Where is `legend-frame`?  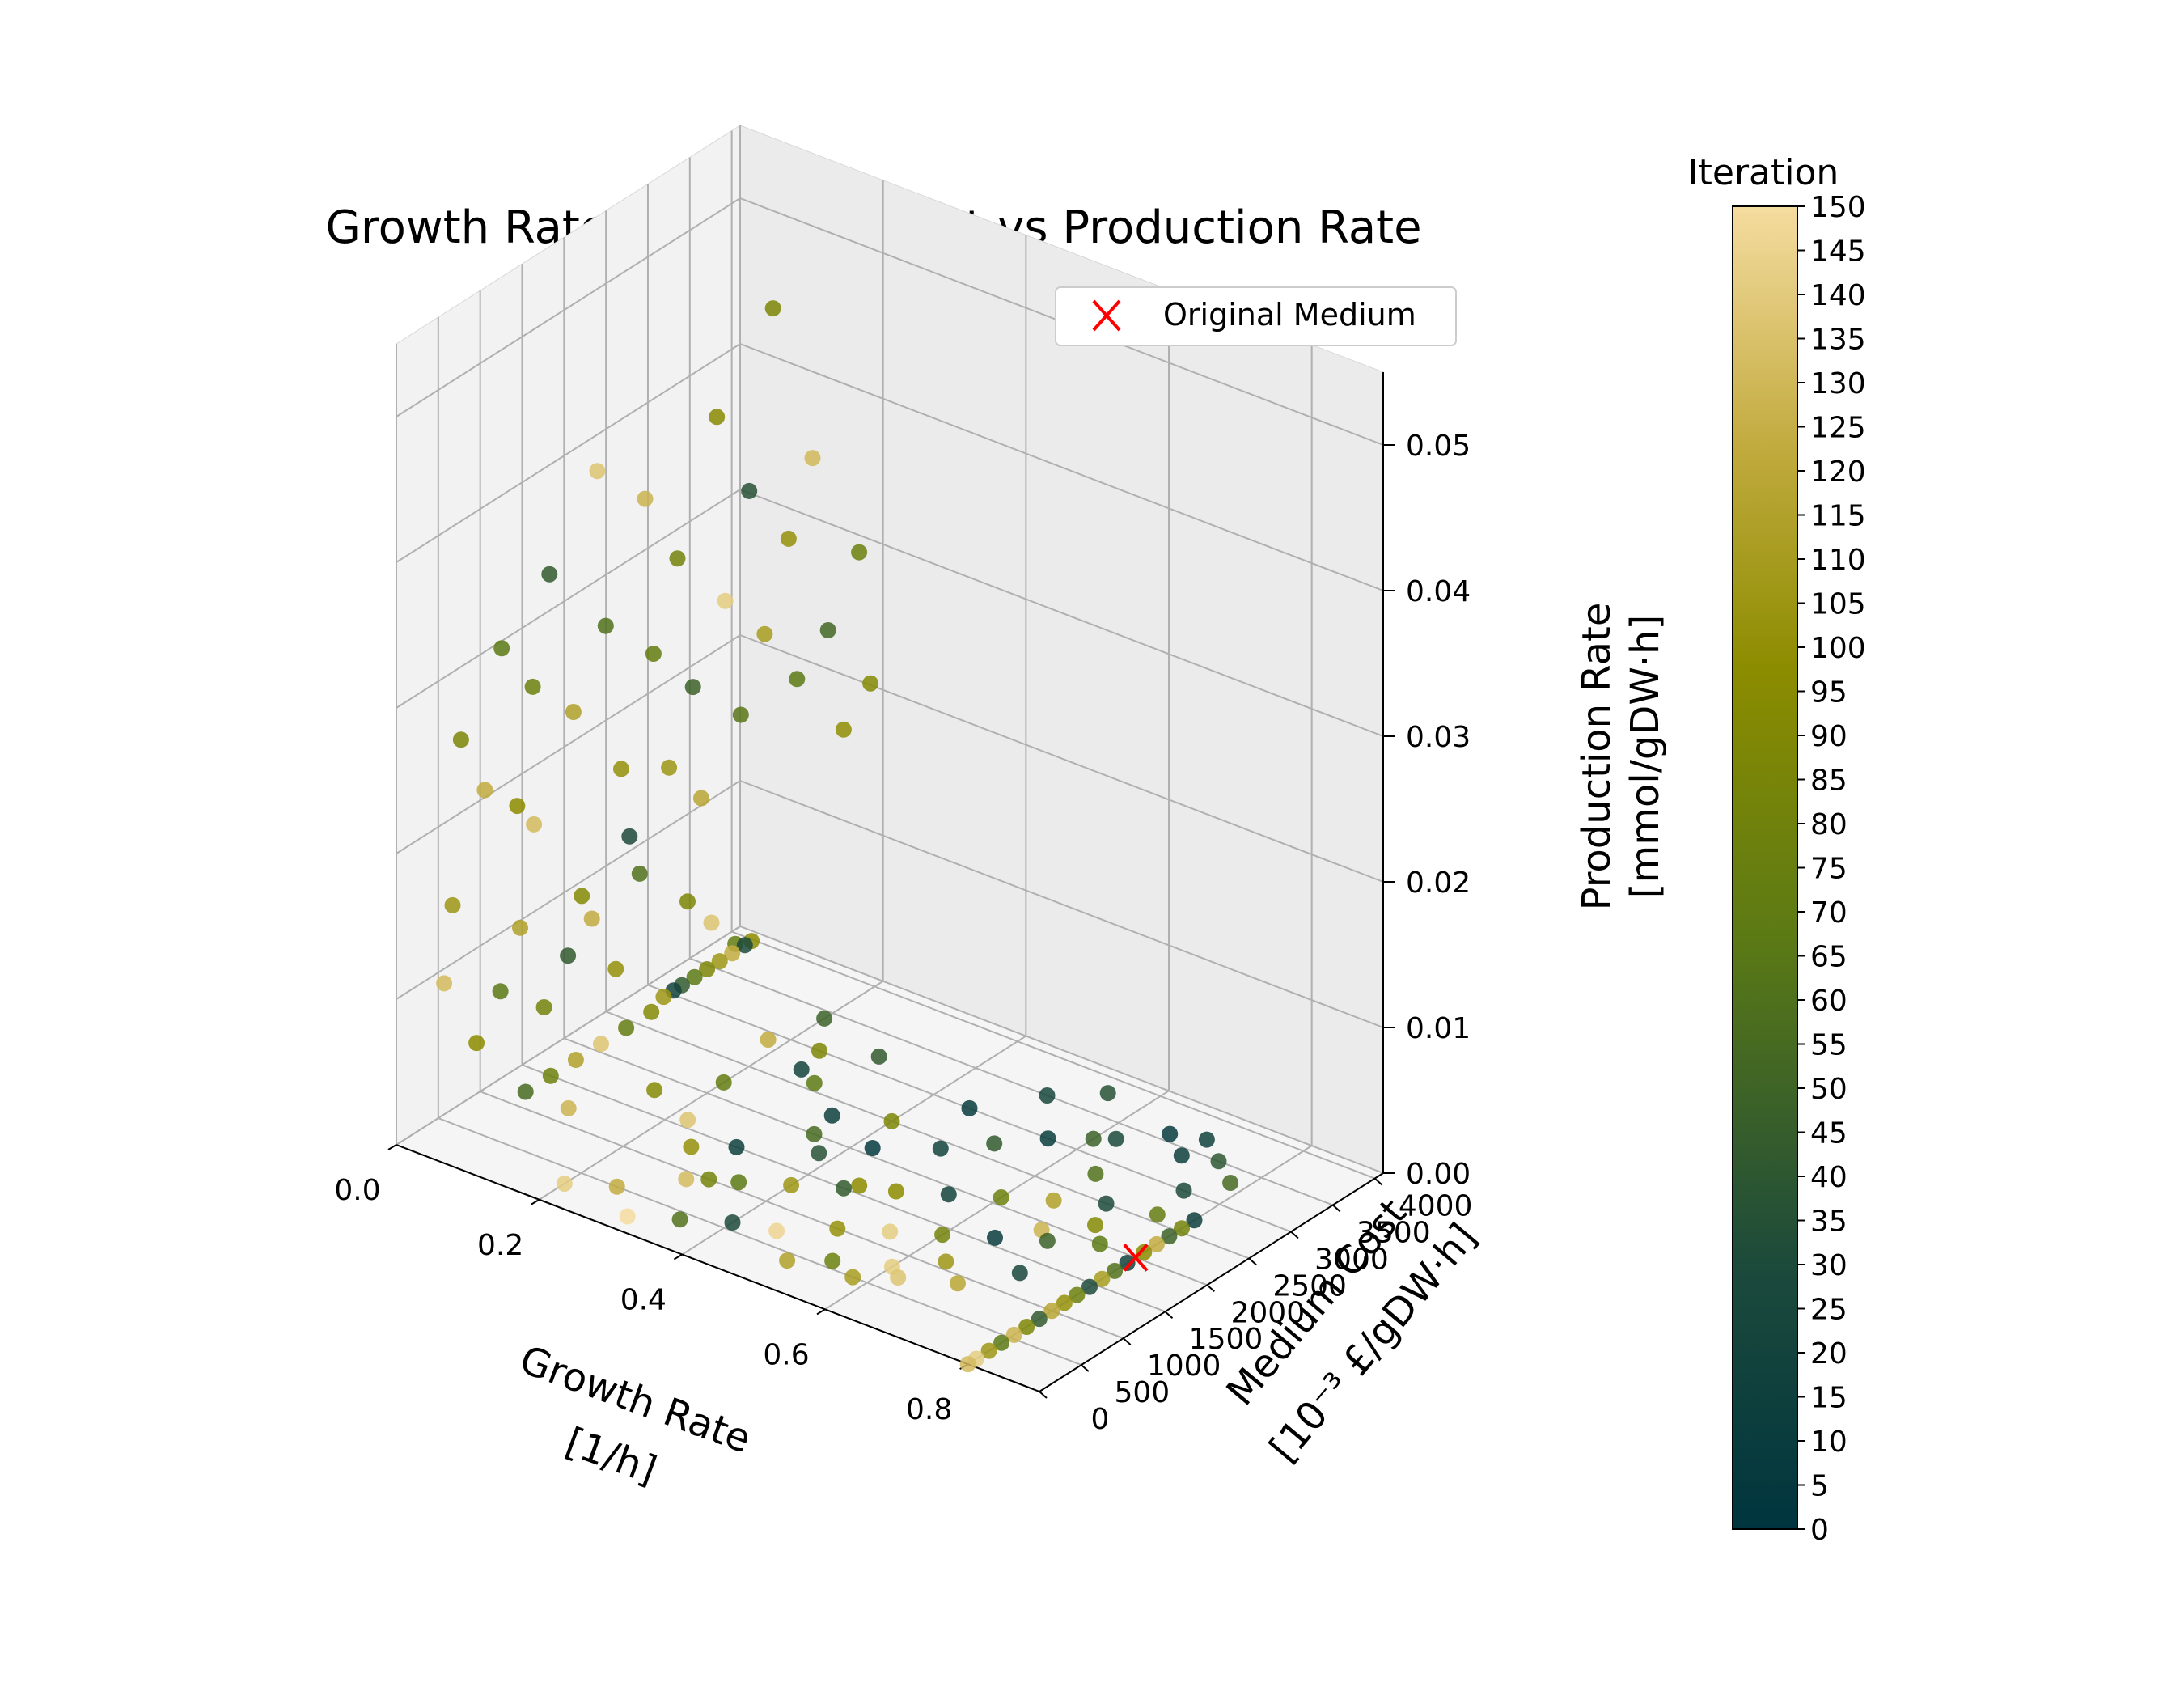
legend-frame is located at coordinates (1256, 316).